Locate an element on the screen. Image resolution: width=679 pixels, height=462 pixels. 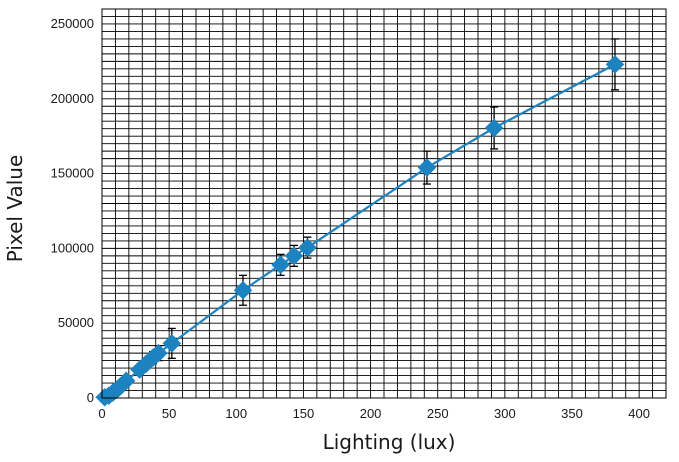
x-tick-label: 350 is located at coordinates (572, 413).